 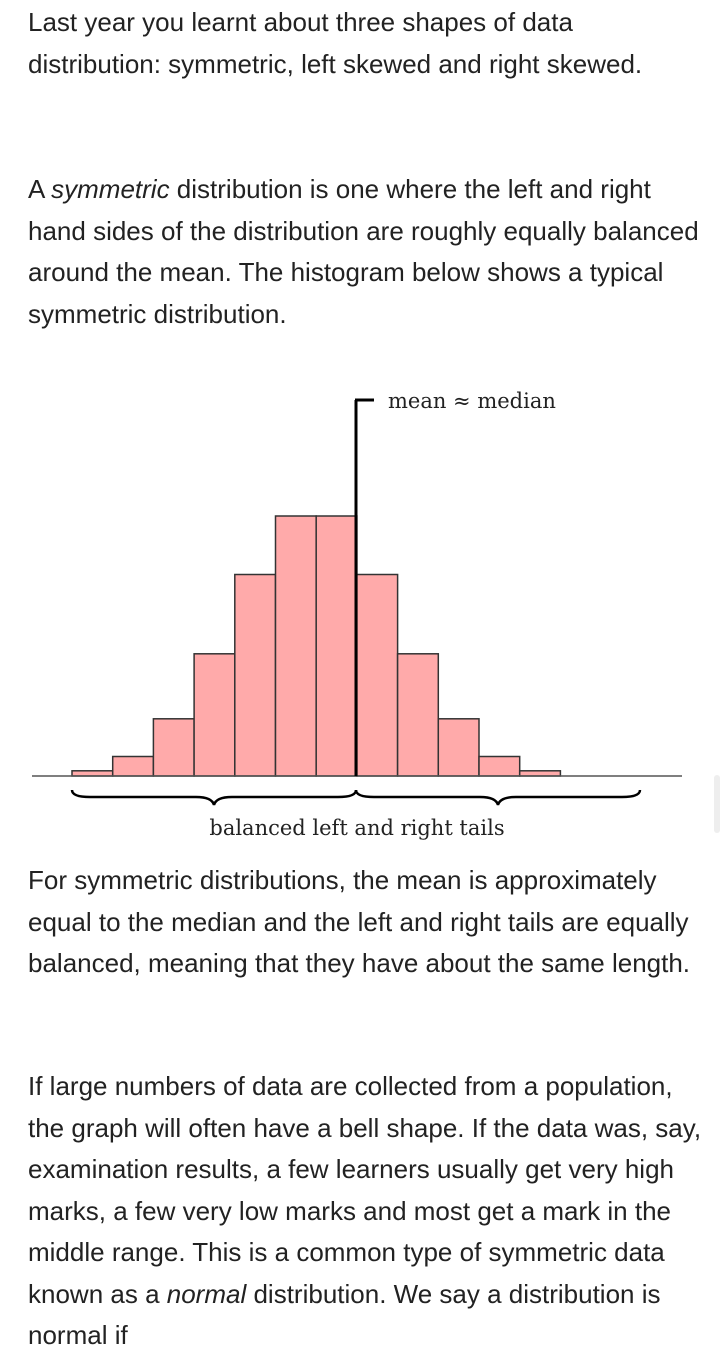 What do you see at coordinates (356, 828) in the screenshot?
I see `tails-label: balanced left and right tails` at bounding box center [356, 828].